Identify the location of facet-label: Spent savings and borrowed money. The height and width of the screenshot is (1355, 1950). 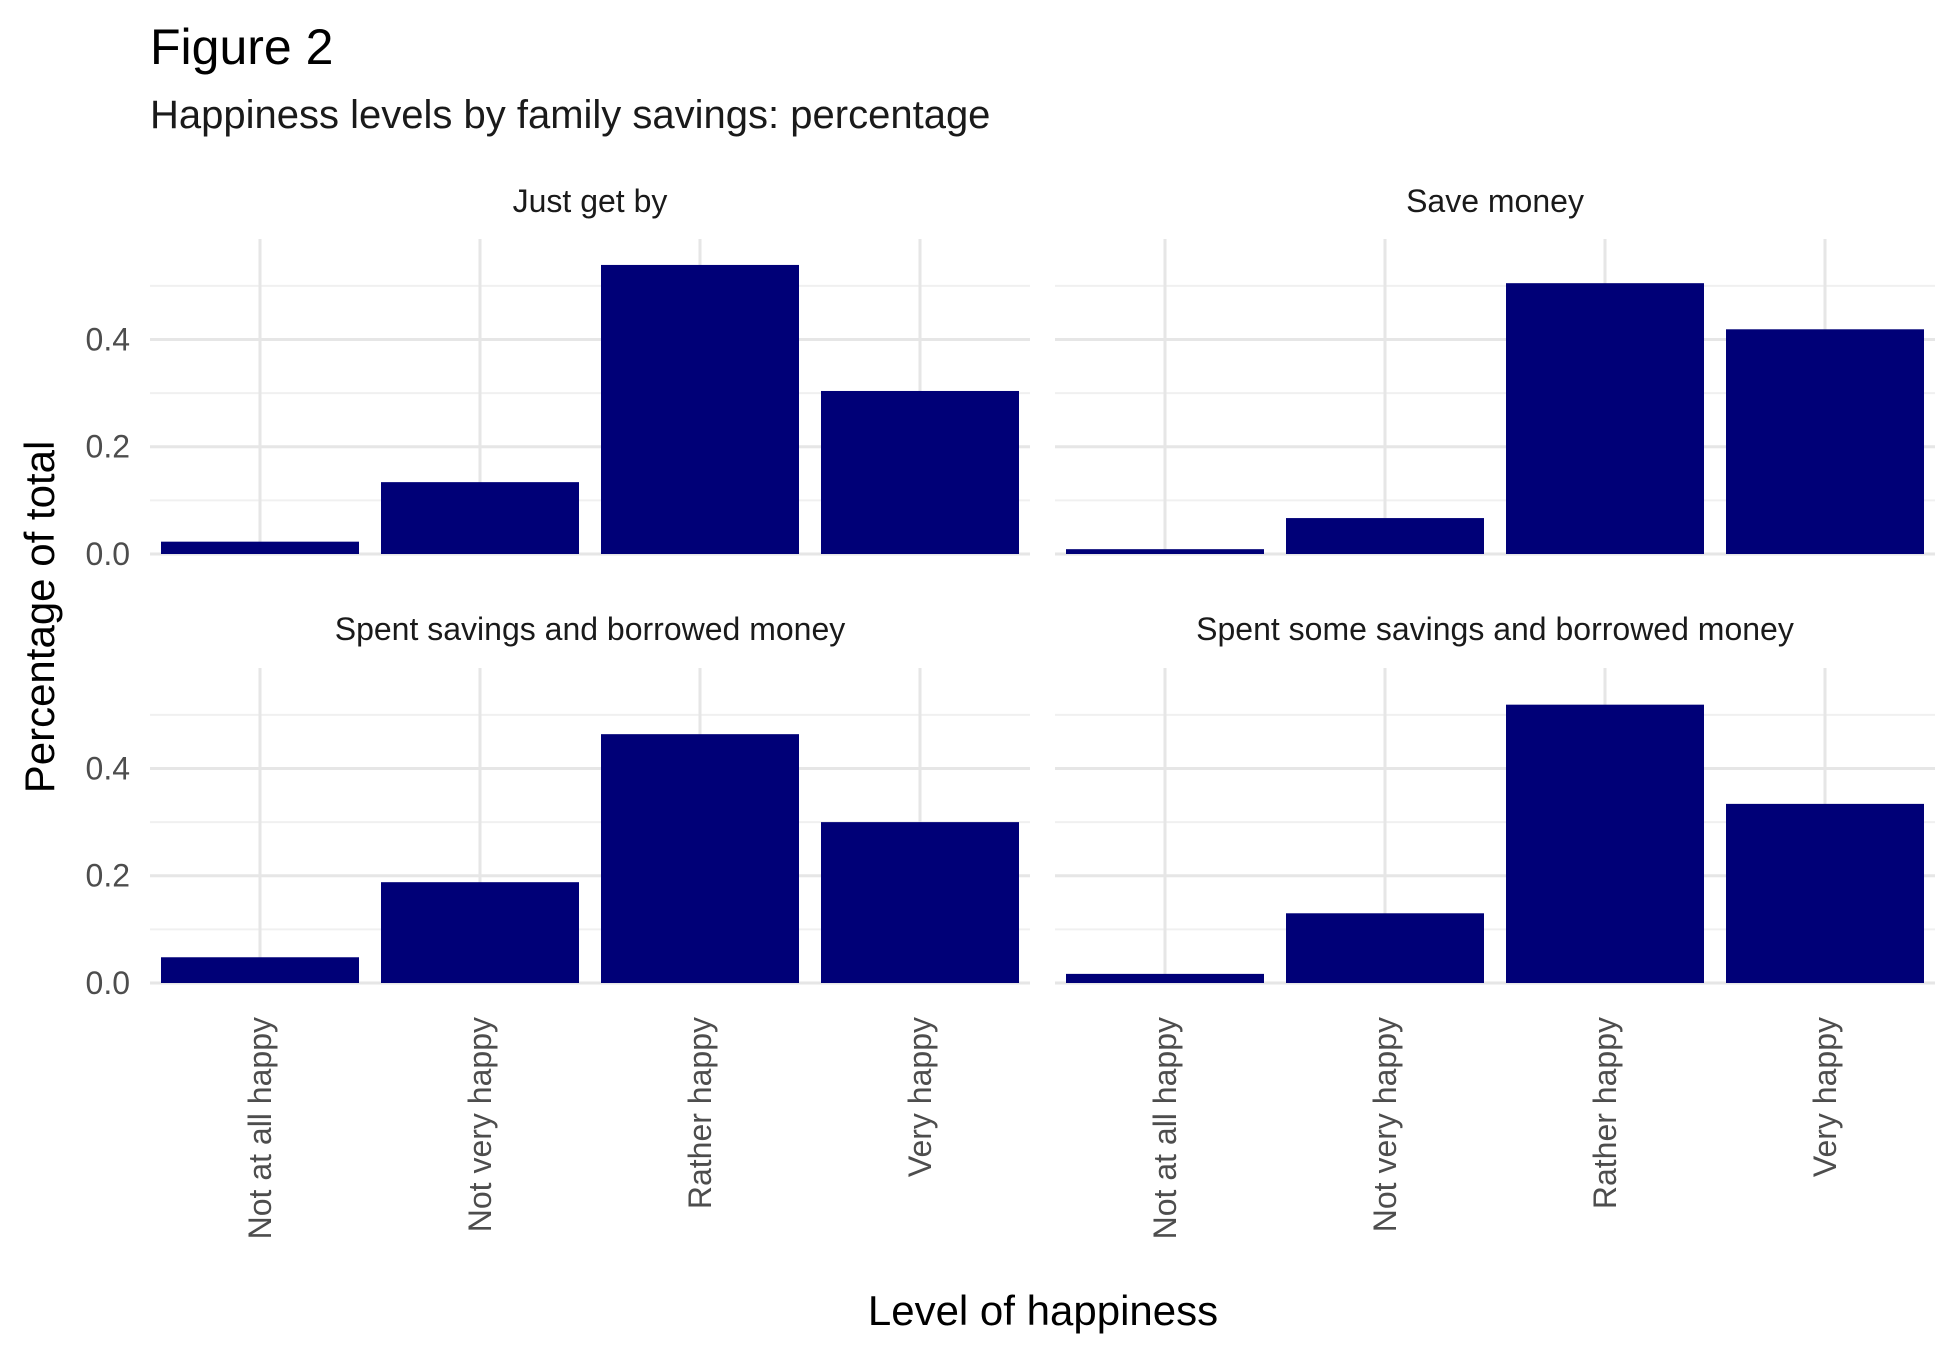
(590, 629).